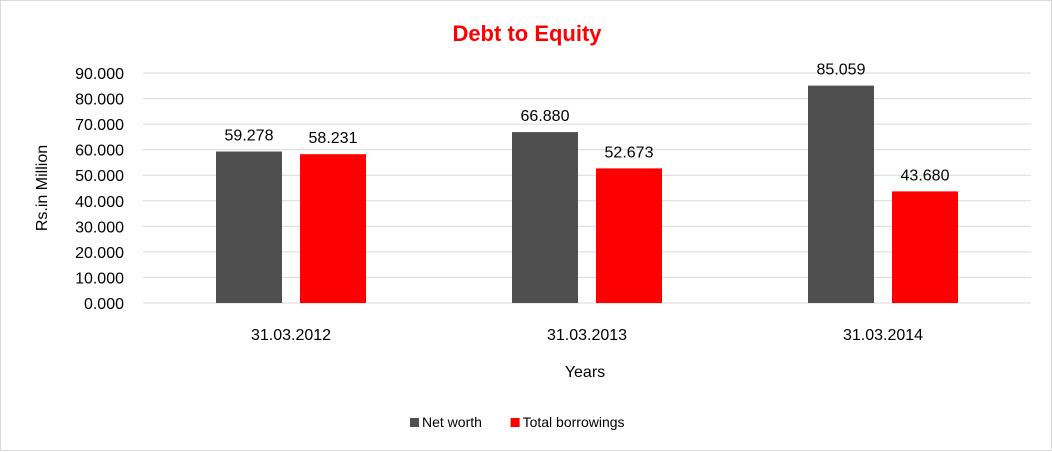 The width and height of the screenshot is (1052, 452). Describe the element at coordinates (99, 100) in the screenshot. I see `y-tick-label: 80.000` at that location.